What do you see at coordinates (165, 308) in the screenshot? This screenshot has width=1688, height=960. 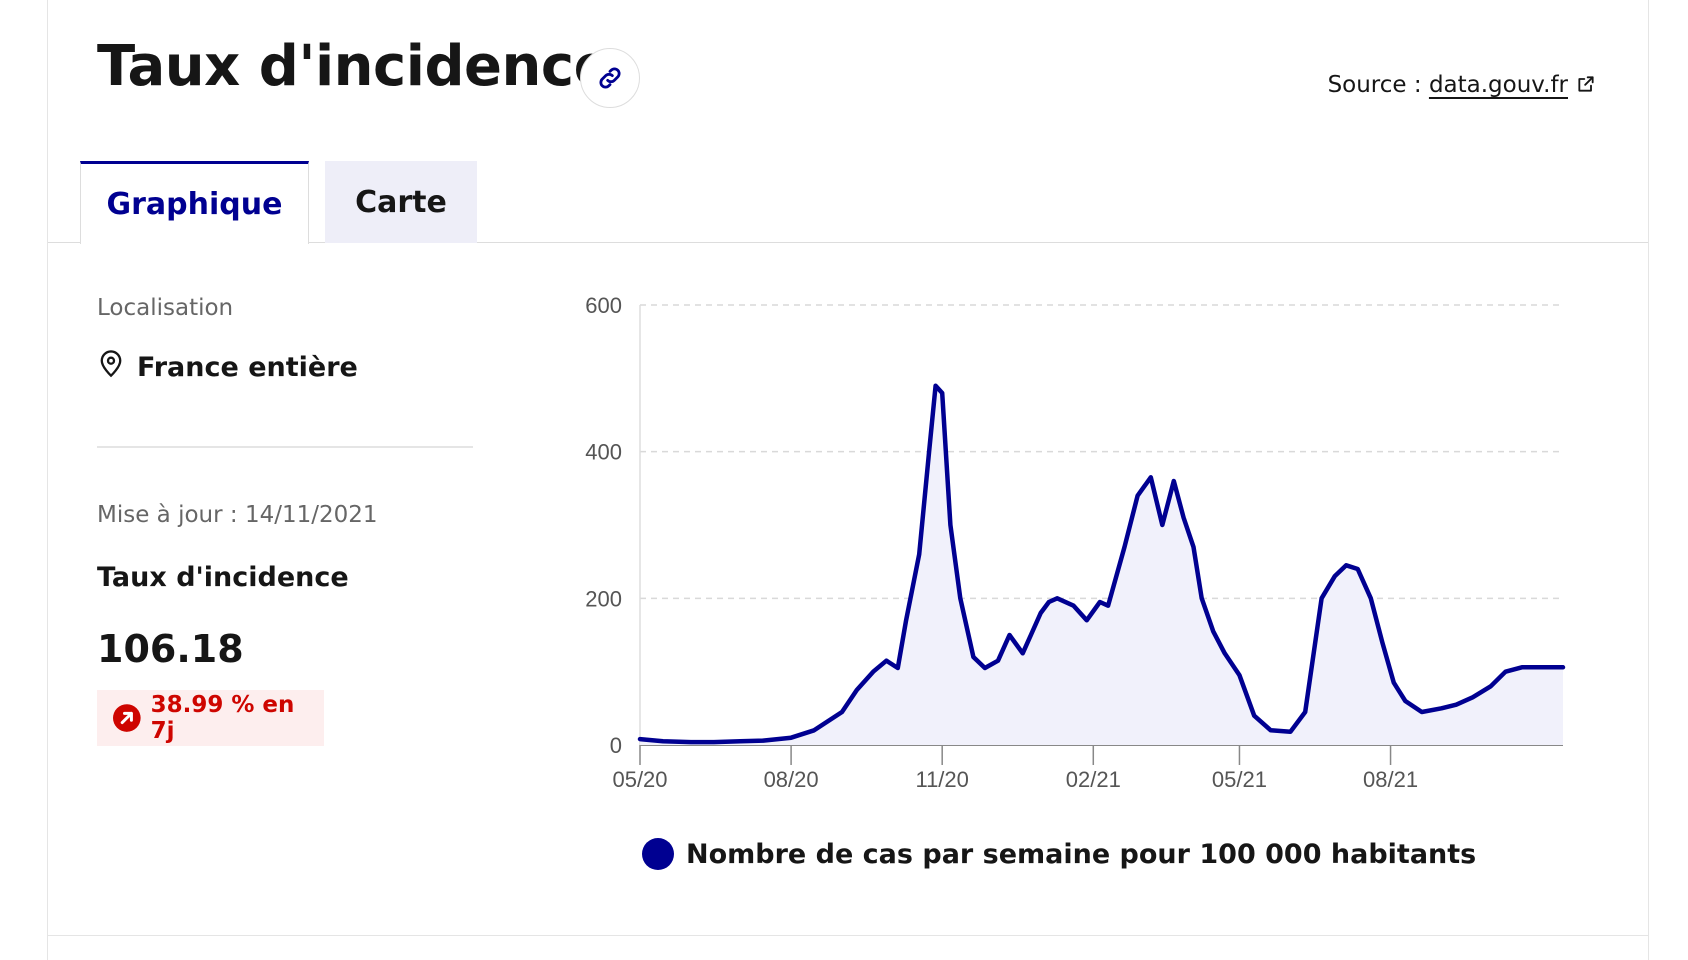 I see `location-label: Localisation` at bounding box center [165, 308].